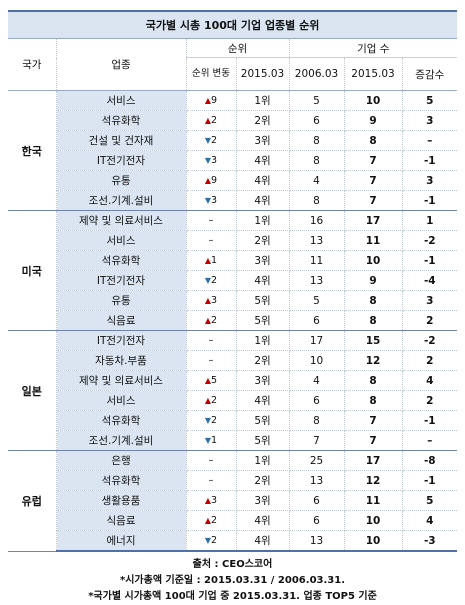 This screenshot has height=605, width=465. Describe the element at coordinates (373, 48) in the screenshot. I see `header-company-count: 기업 수` at that location.